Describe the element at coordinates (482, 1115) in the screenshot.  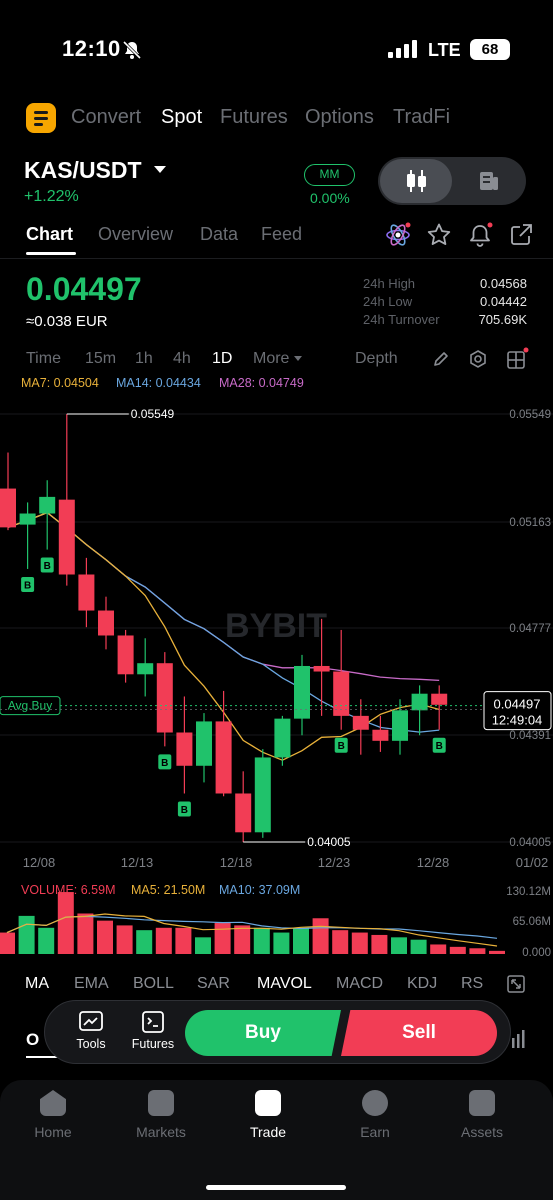
I see `nav-assets: Assets` at that location.